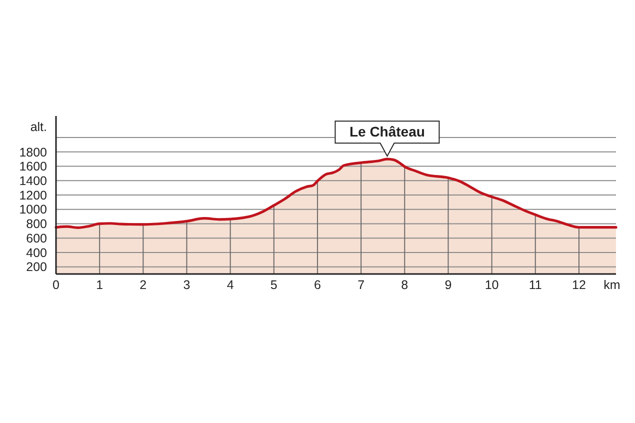 This screenshot has width=635, height=423. I want to click on x-tick-label: 6, so click(317, 285).